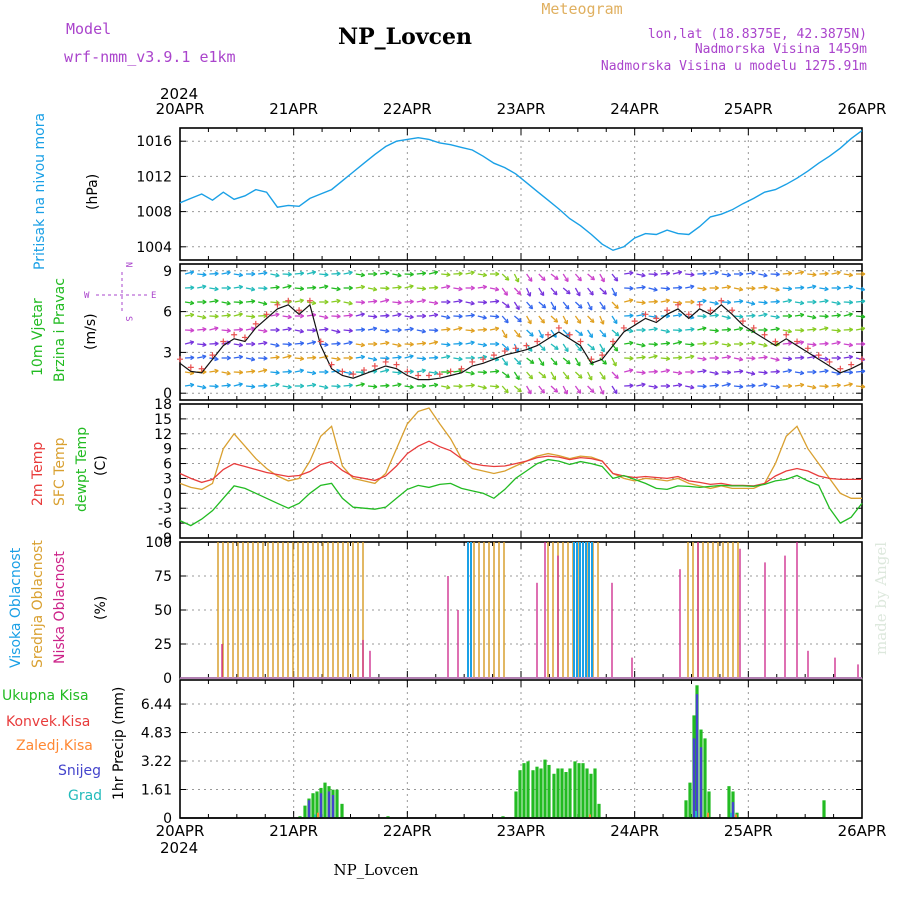 The height and width of the screenshot is (900, 900). I want to click on frozen-precip-bar, so click(736, 816).